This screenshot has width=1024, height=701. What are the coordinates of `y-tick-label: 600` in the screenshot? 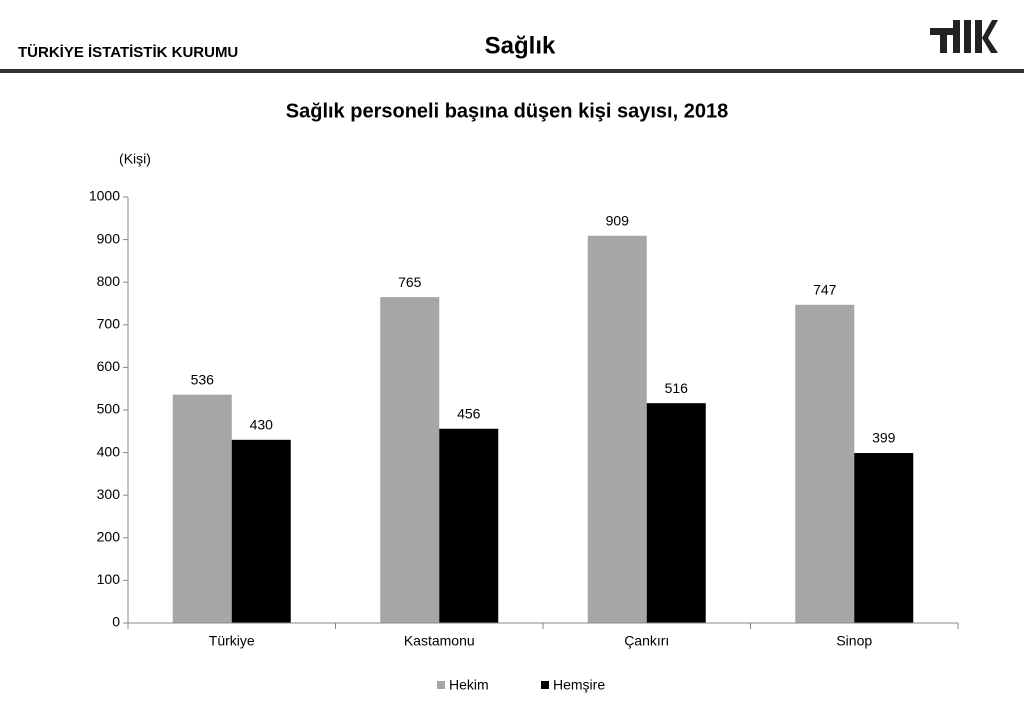 It's located at (109, 366).